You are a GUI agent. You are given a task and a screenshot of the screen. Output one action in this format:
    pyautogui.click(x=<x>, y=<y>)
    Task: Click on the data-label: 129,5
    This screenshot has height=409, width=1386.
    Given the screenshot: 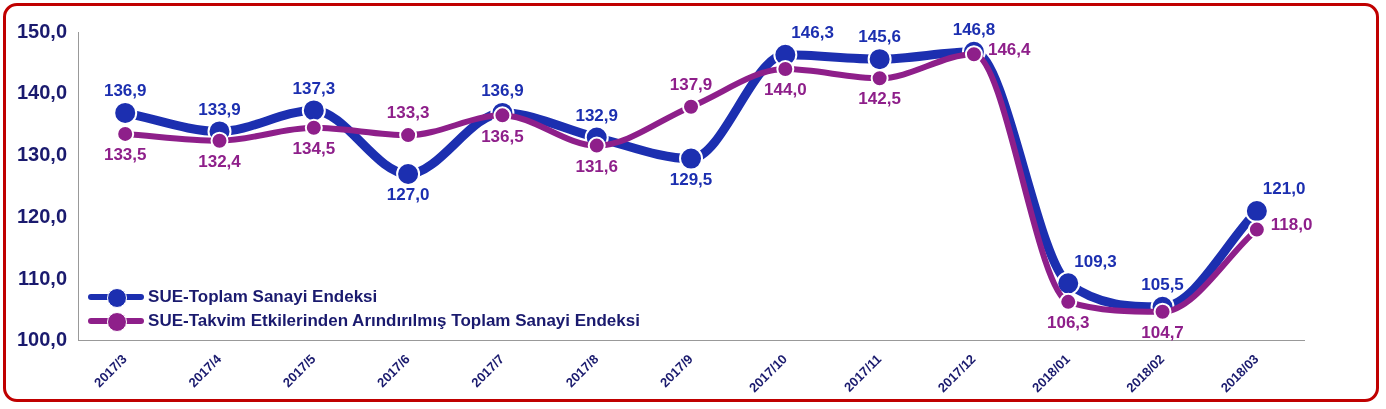 What is the action you would take?
    pyautogui.click(x=691, y=179)
    